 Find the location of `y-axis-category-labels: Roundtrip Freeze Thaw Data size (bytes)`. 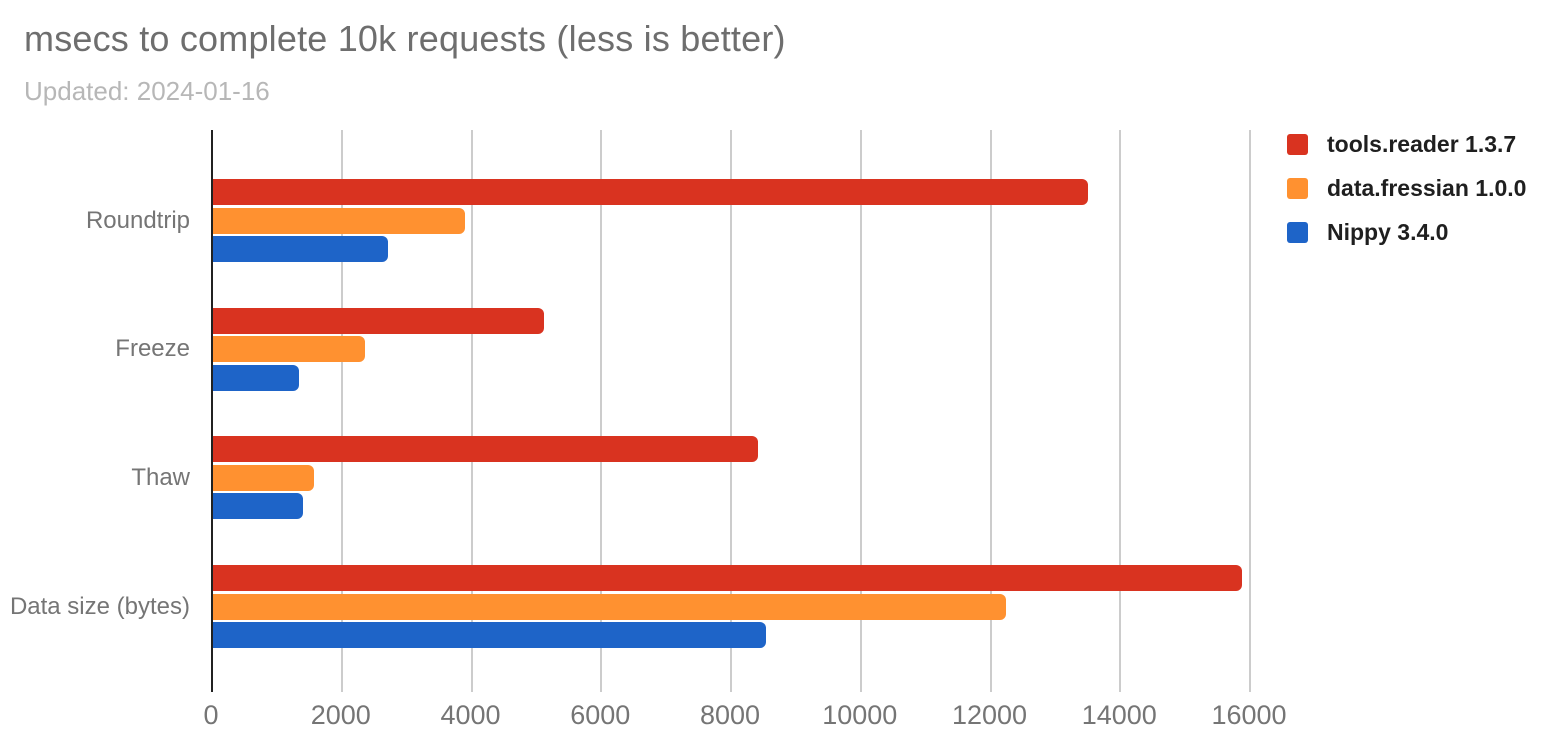

y-axis-category-labels: Roundtrip Freeze Thaw Data size (bytes) is located at coordinates (101, 411).